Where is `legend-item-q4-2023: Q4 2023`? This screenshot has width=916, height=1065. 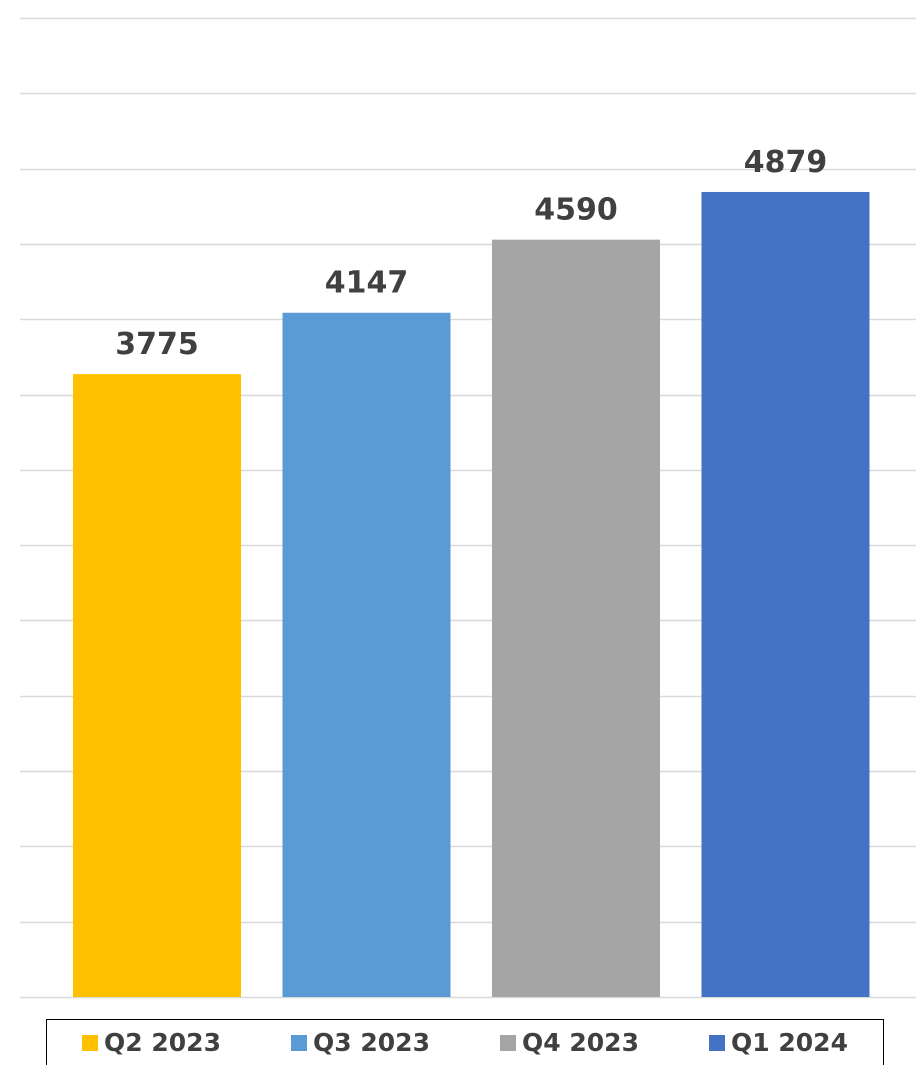 legend-item-q4-2023: Q4 2023 is located at coordinates (569, 1042).